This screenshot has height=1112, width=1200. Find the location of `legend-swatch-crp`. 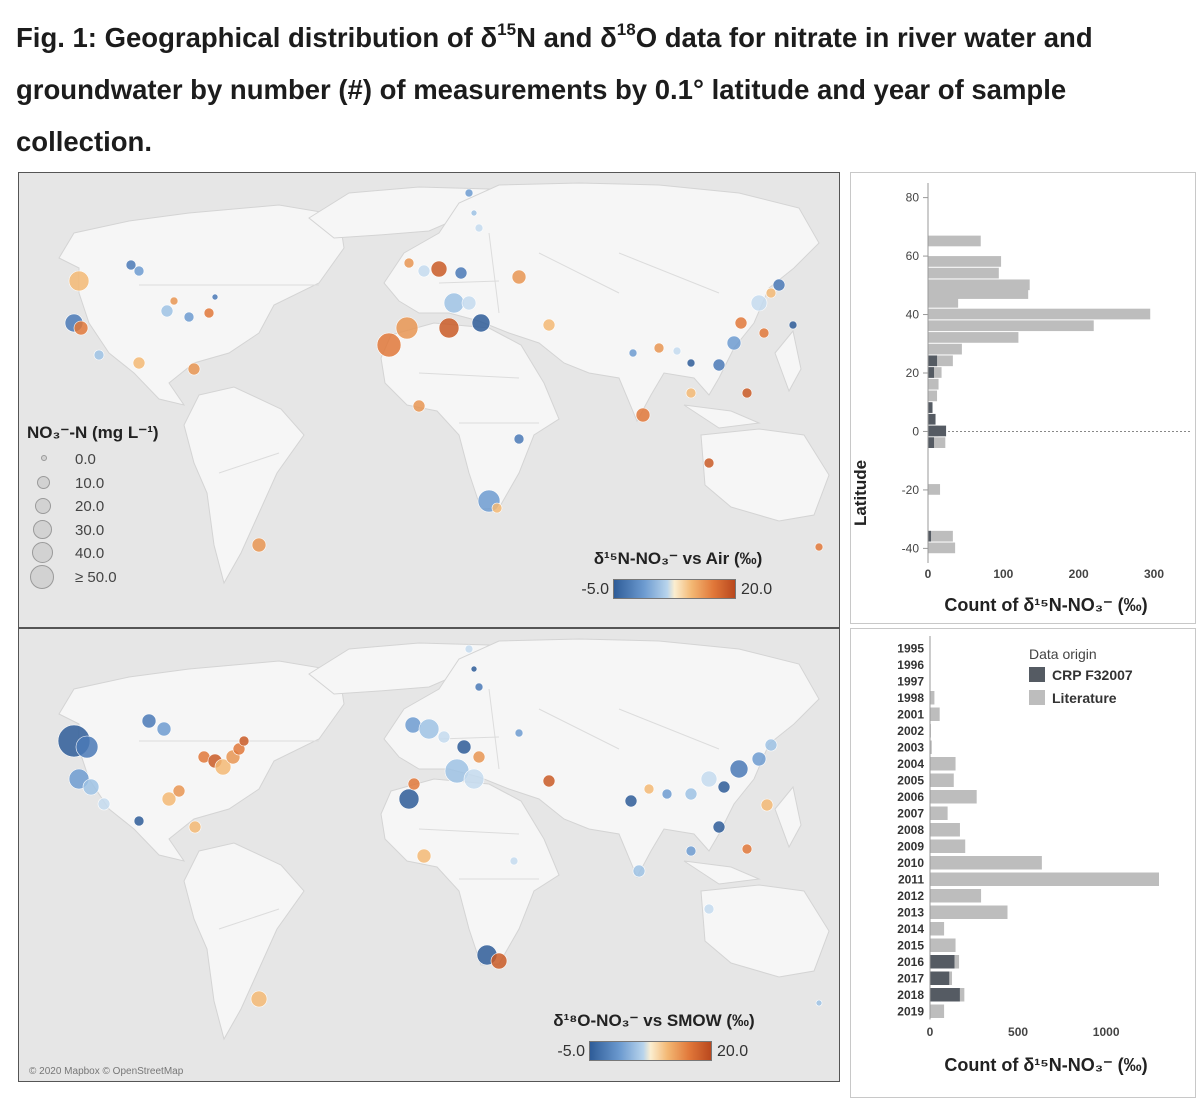

legend-swatch-crp is located at coordinates (1037, 674).